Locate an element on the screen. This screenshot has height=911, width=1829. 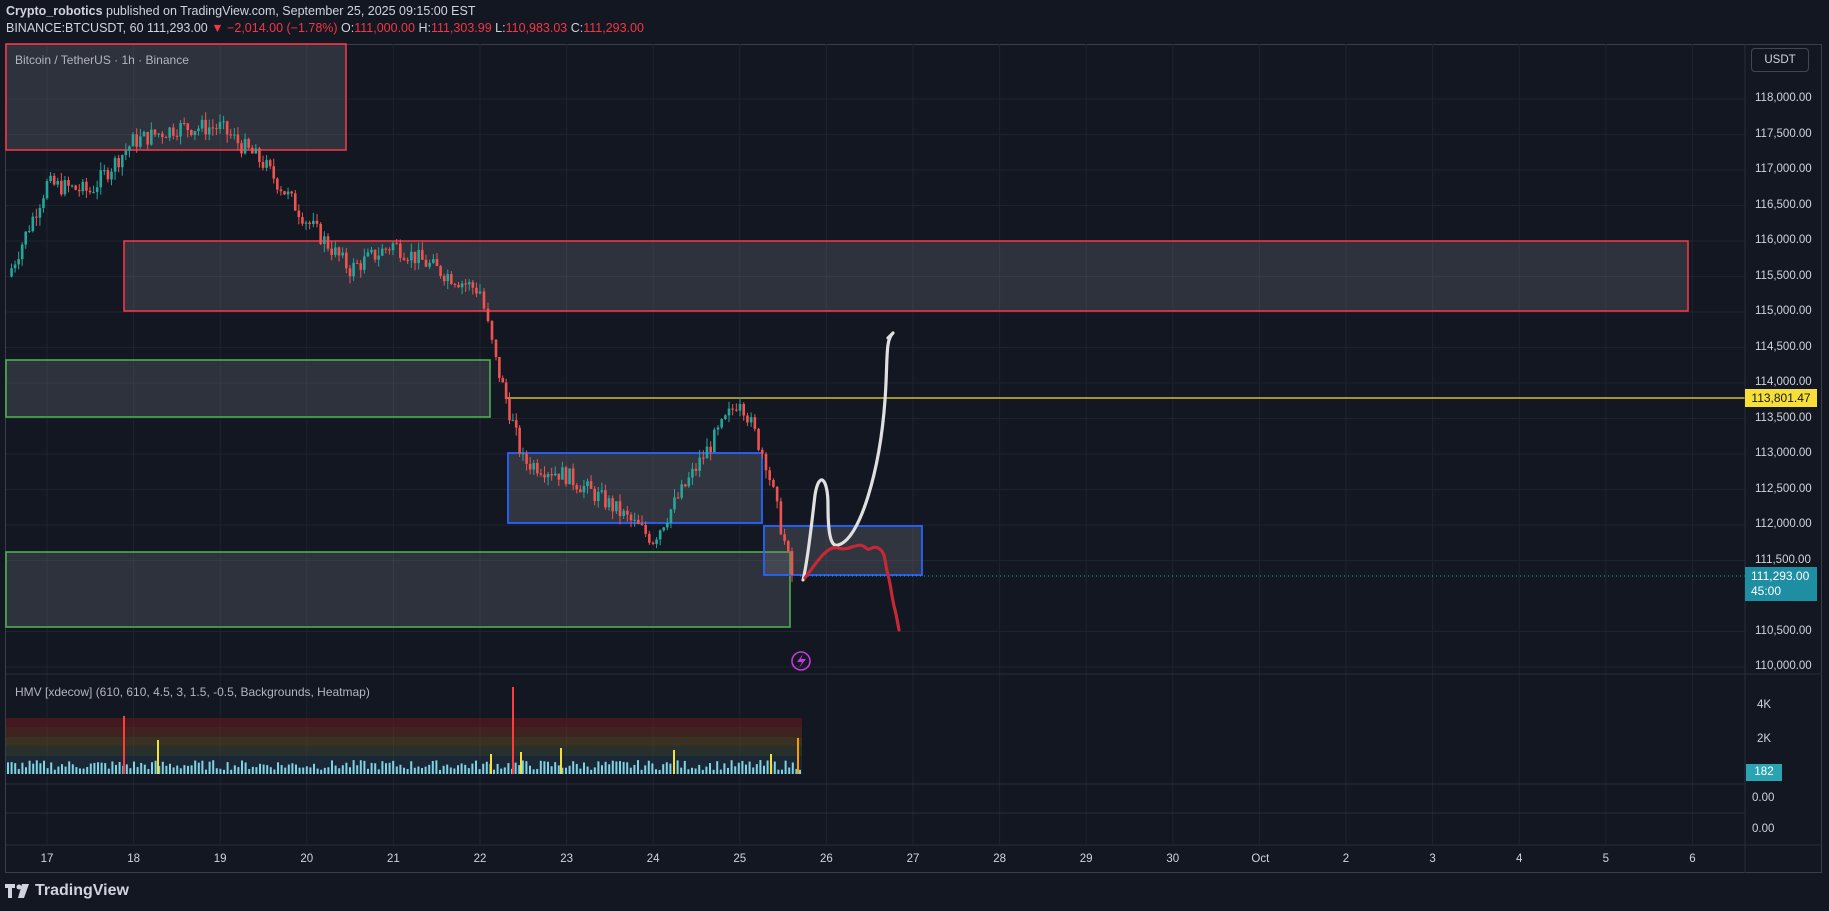
supply-zone-main is located at coordinates (906, 276).